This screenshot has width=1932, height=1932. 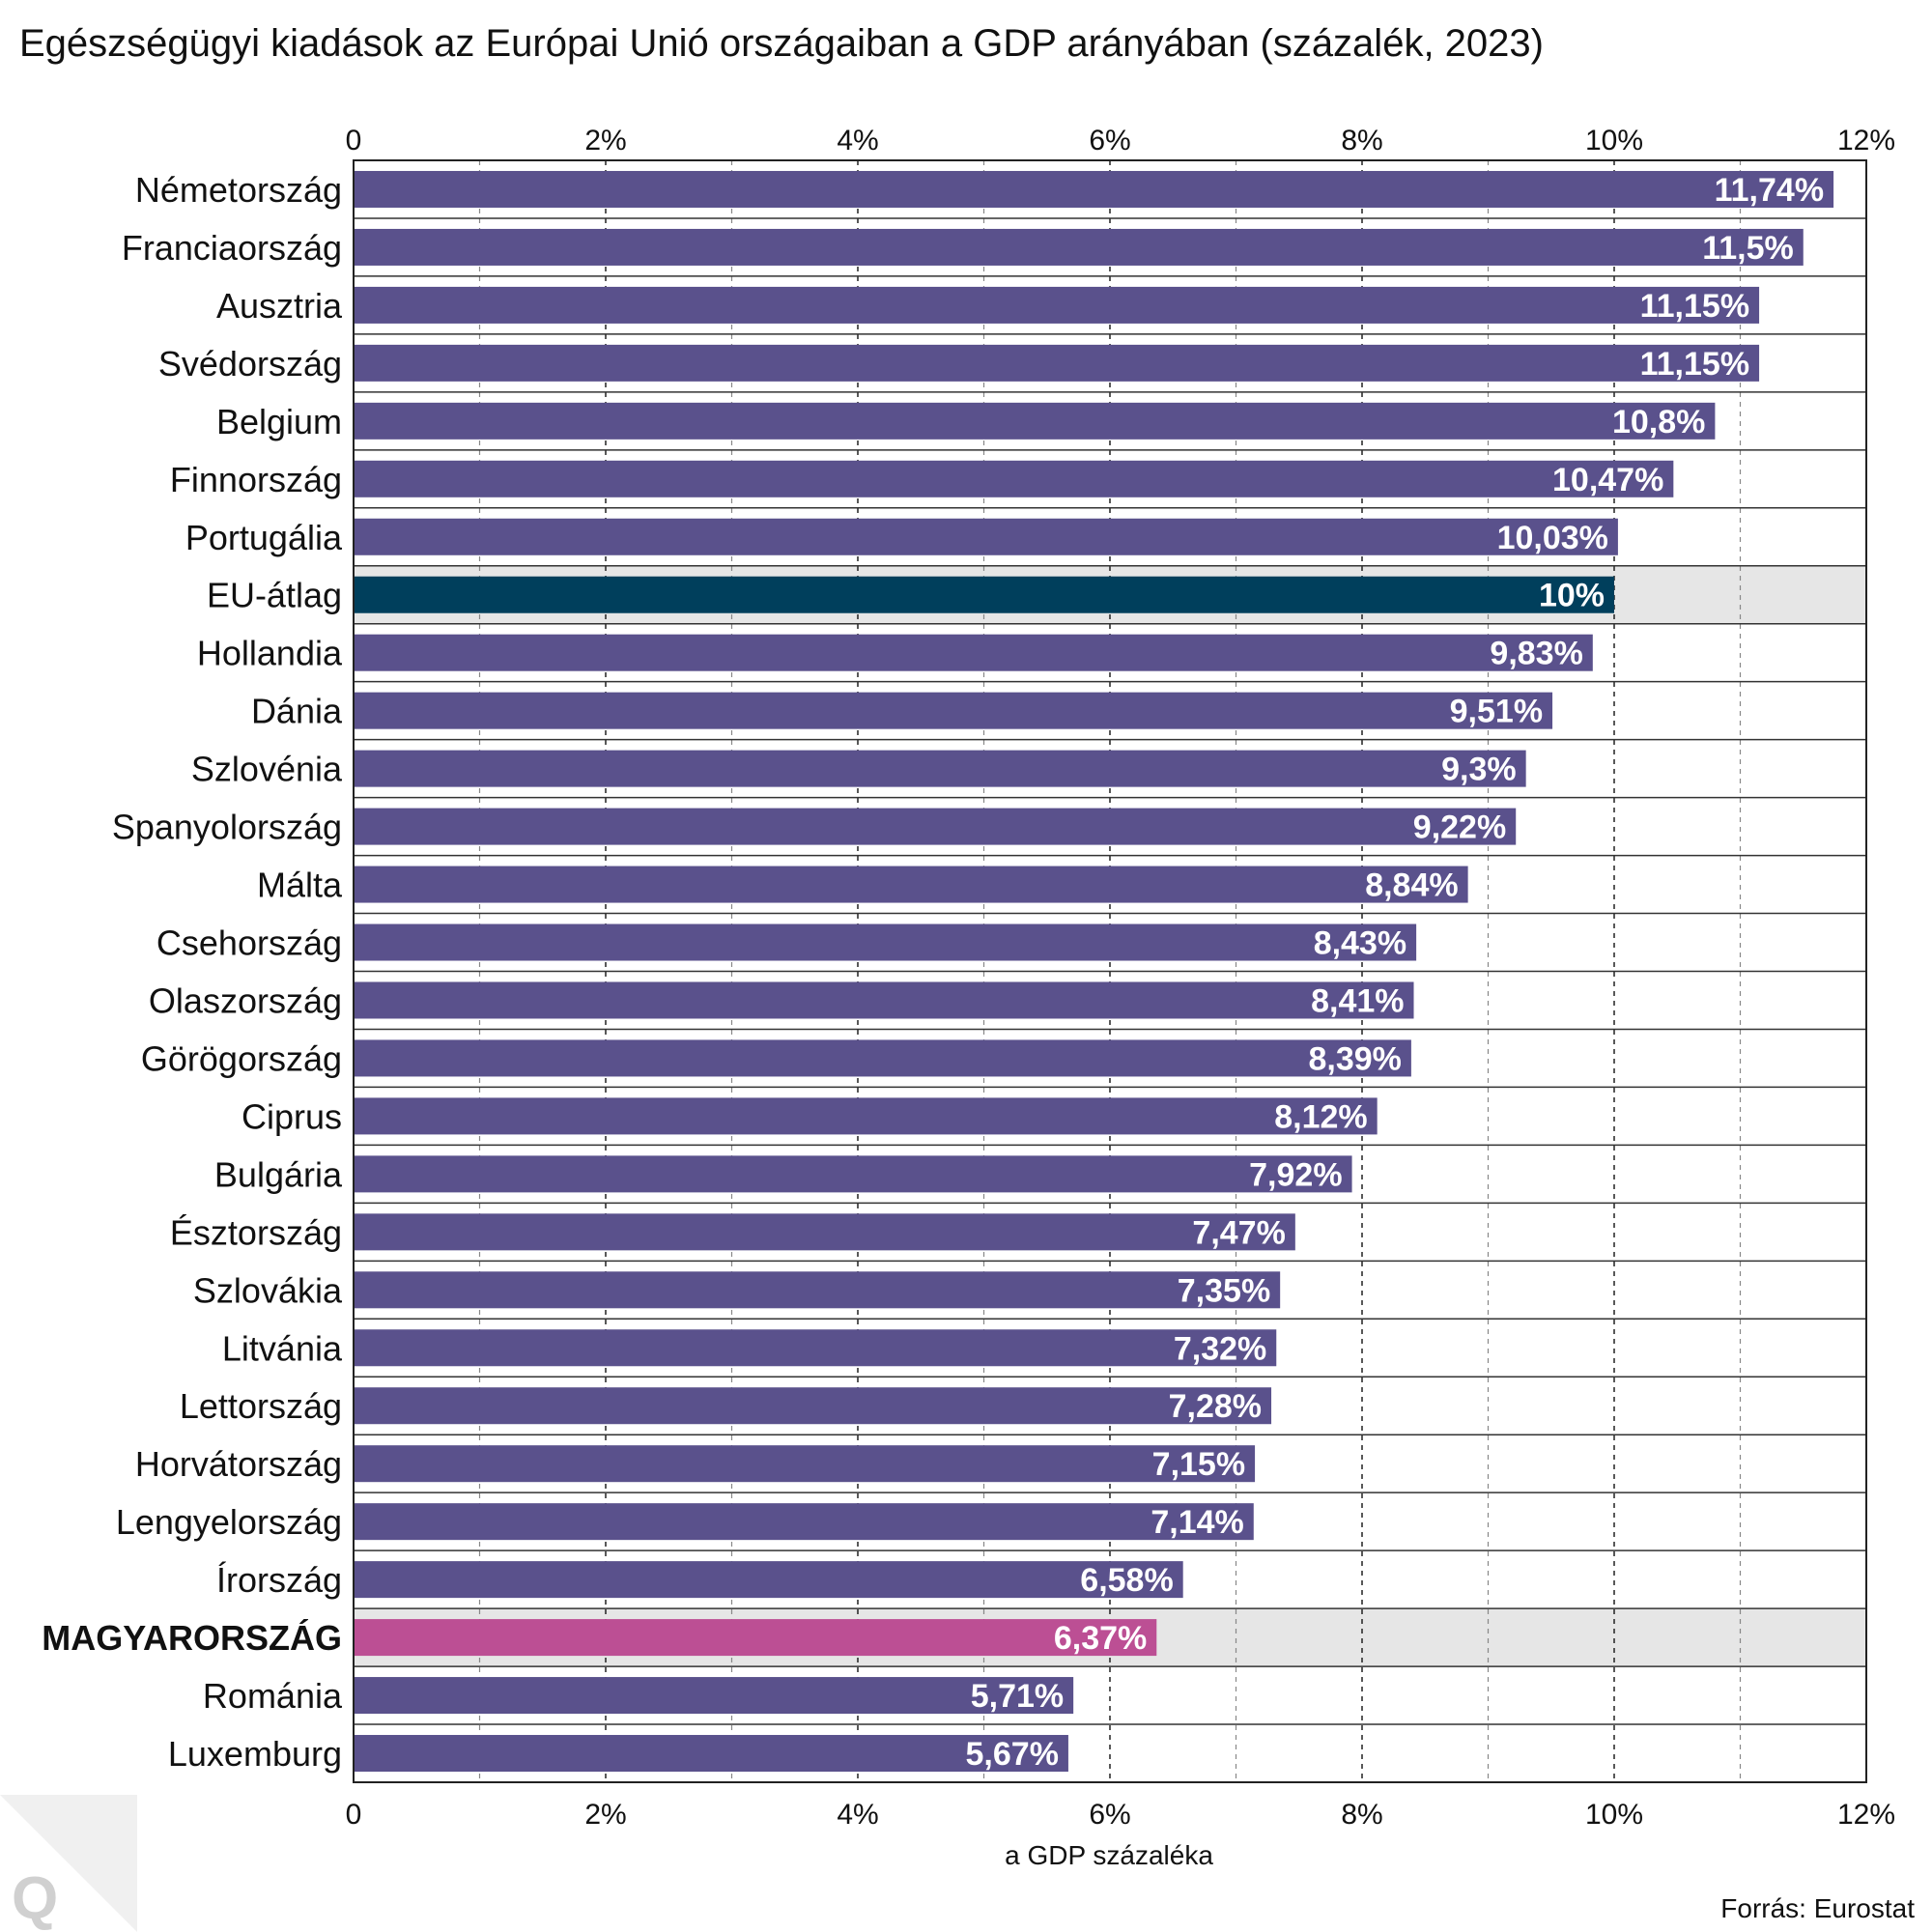 What do you see at coordinates (1614, 140) in the screenshot?
I see `x-tick-label-top: 10%` at bounding box center [1614, 140].